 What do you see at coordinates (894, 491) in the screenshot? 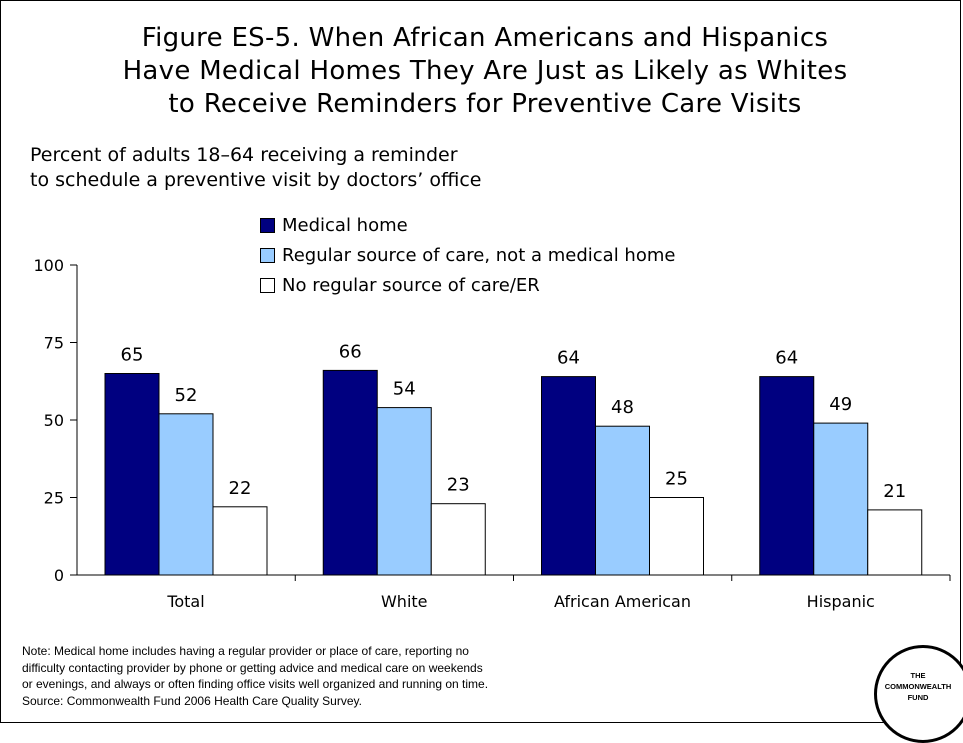
I see `data-label: 21` at bounding box center [894, 491].